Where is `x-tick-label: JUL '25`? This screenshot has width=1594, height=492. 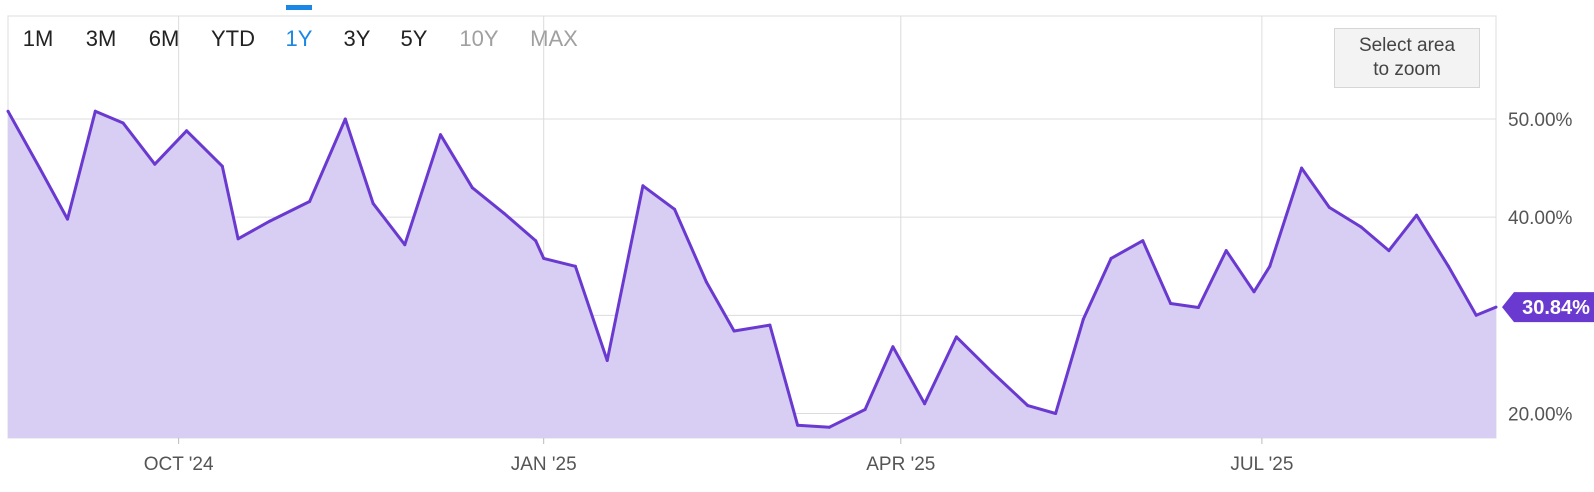
x-tick-label: JUL '25 is located at coordinates (1261, 464).